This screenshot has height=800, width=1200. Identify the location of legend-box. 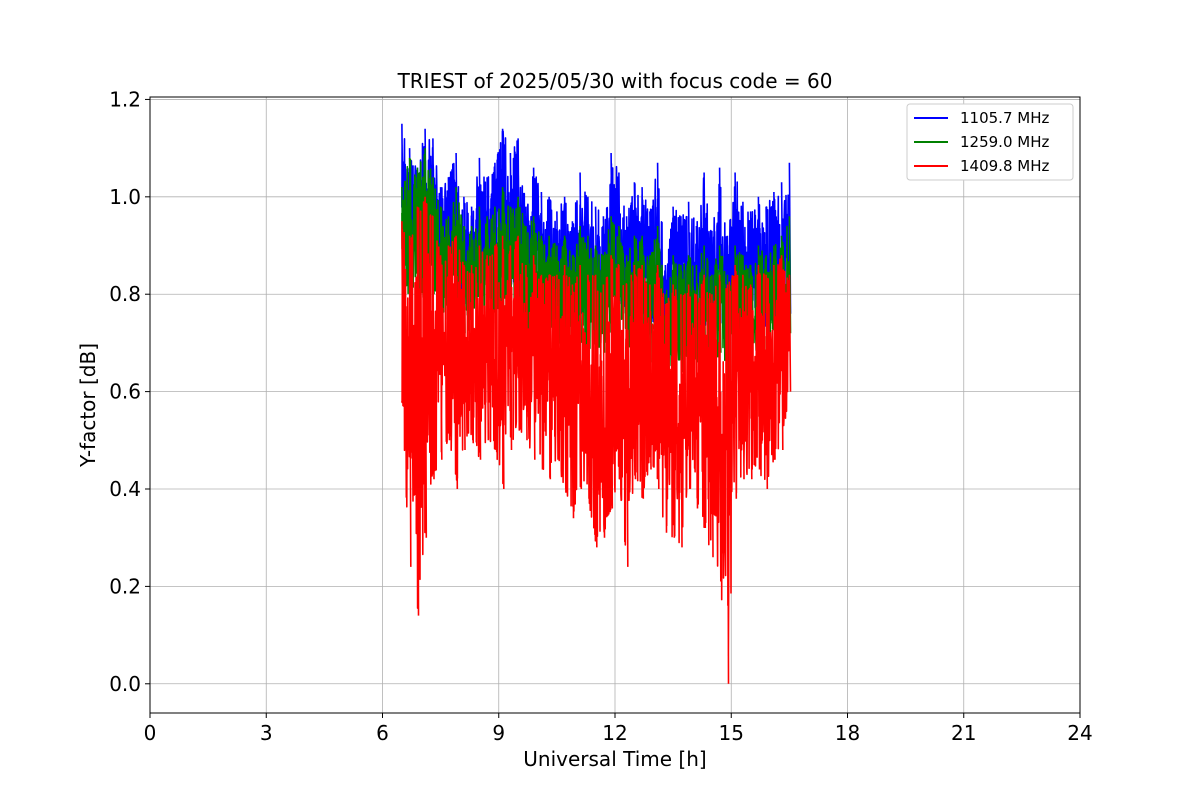
(990, 142).